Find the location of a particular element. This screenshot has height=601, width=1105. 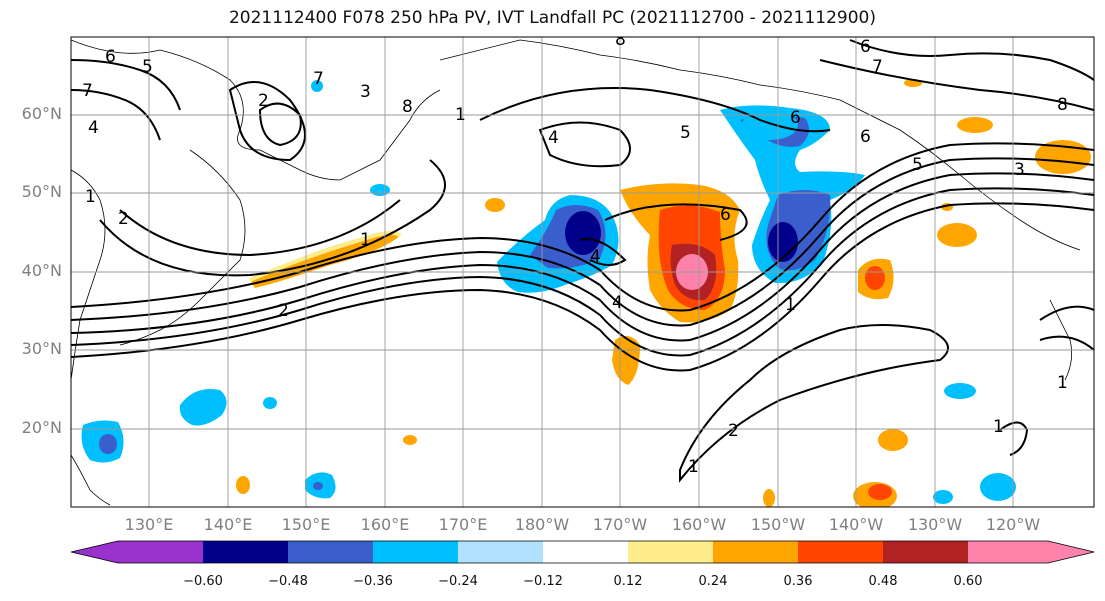

colorbar-tick-label: 0.60 is located at coordinates (968, 581).